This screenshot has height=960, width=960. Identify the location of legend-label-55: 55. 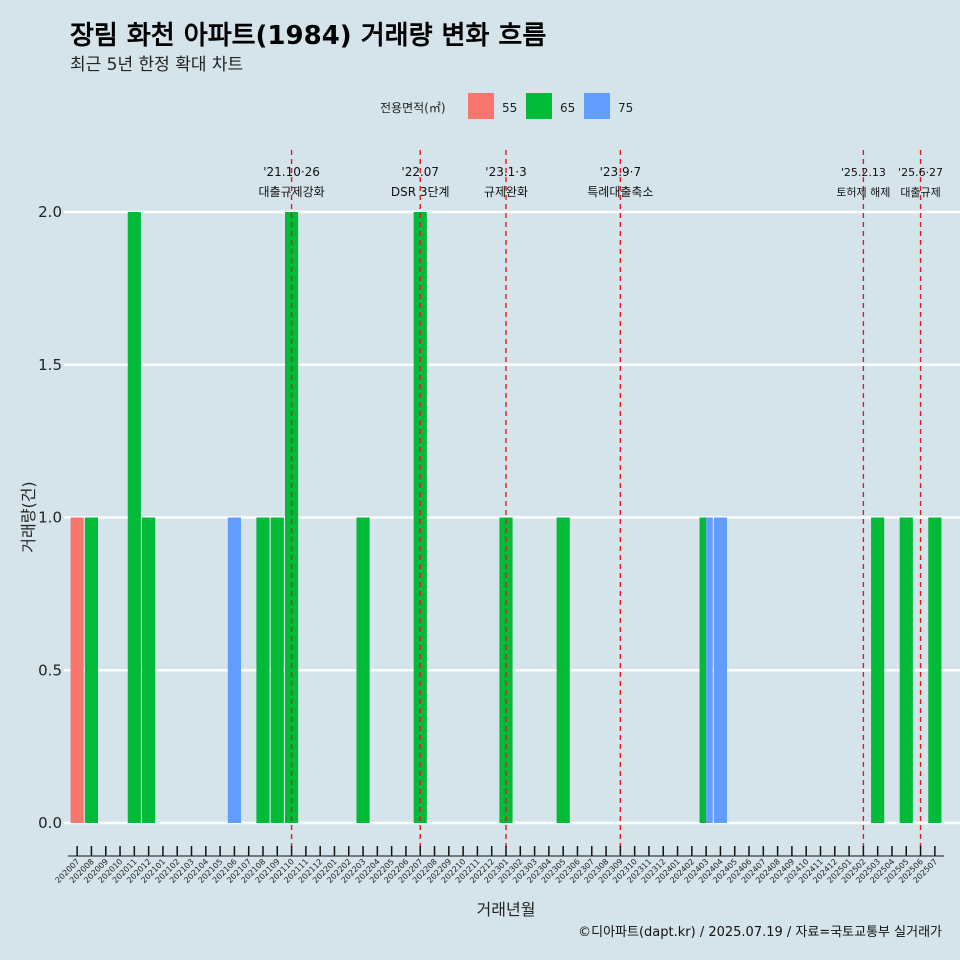
(509, 108).